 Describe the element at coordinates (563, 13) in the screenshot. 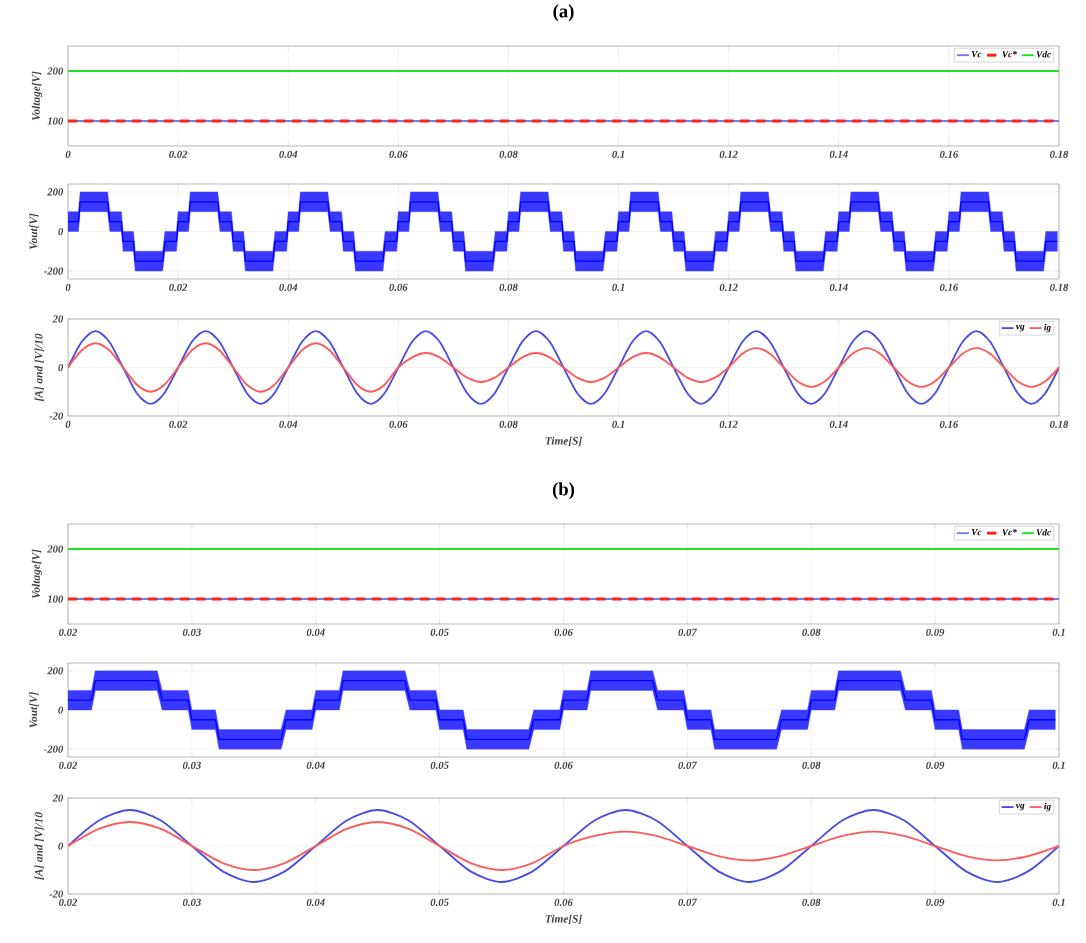

I see `chart-title: (a)` at that location.